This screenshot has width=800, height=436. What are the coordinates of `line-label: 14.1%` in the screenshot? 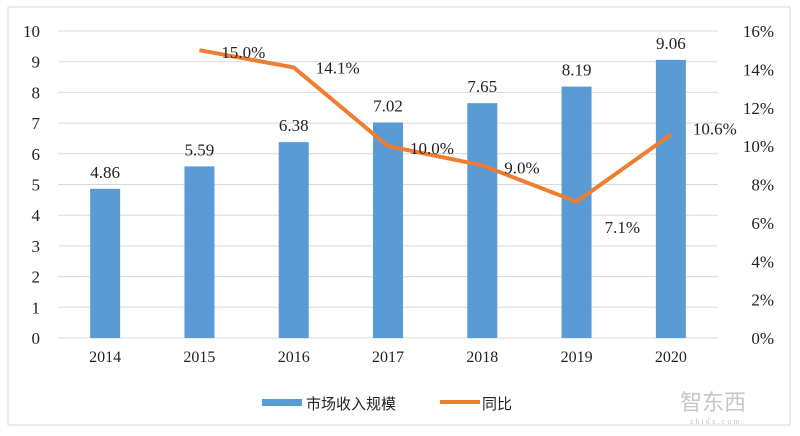 It's located at (338, 67).